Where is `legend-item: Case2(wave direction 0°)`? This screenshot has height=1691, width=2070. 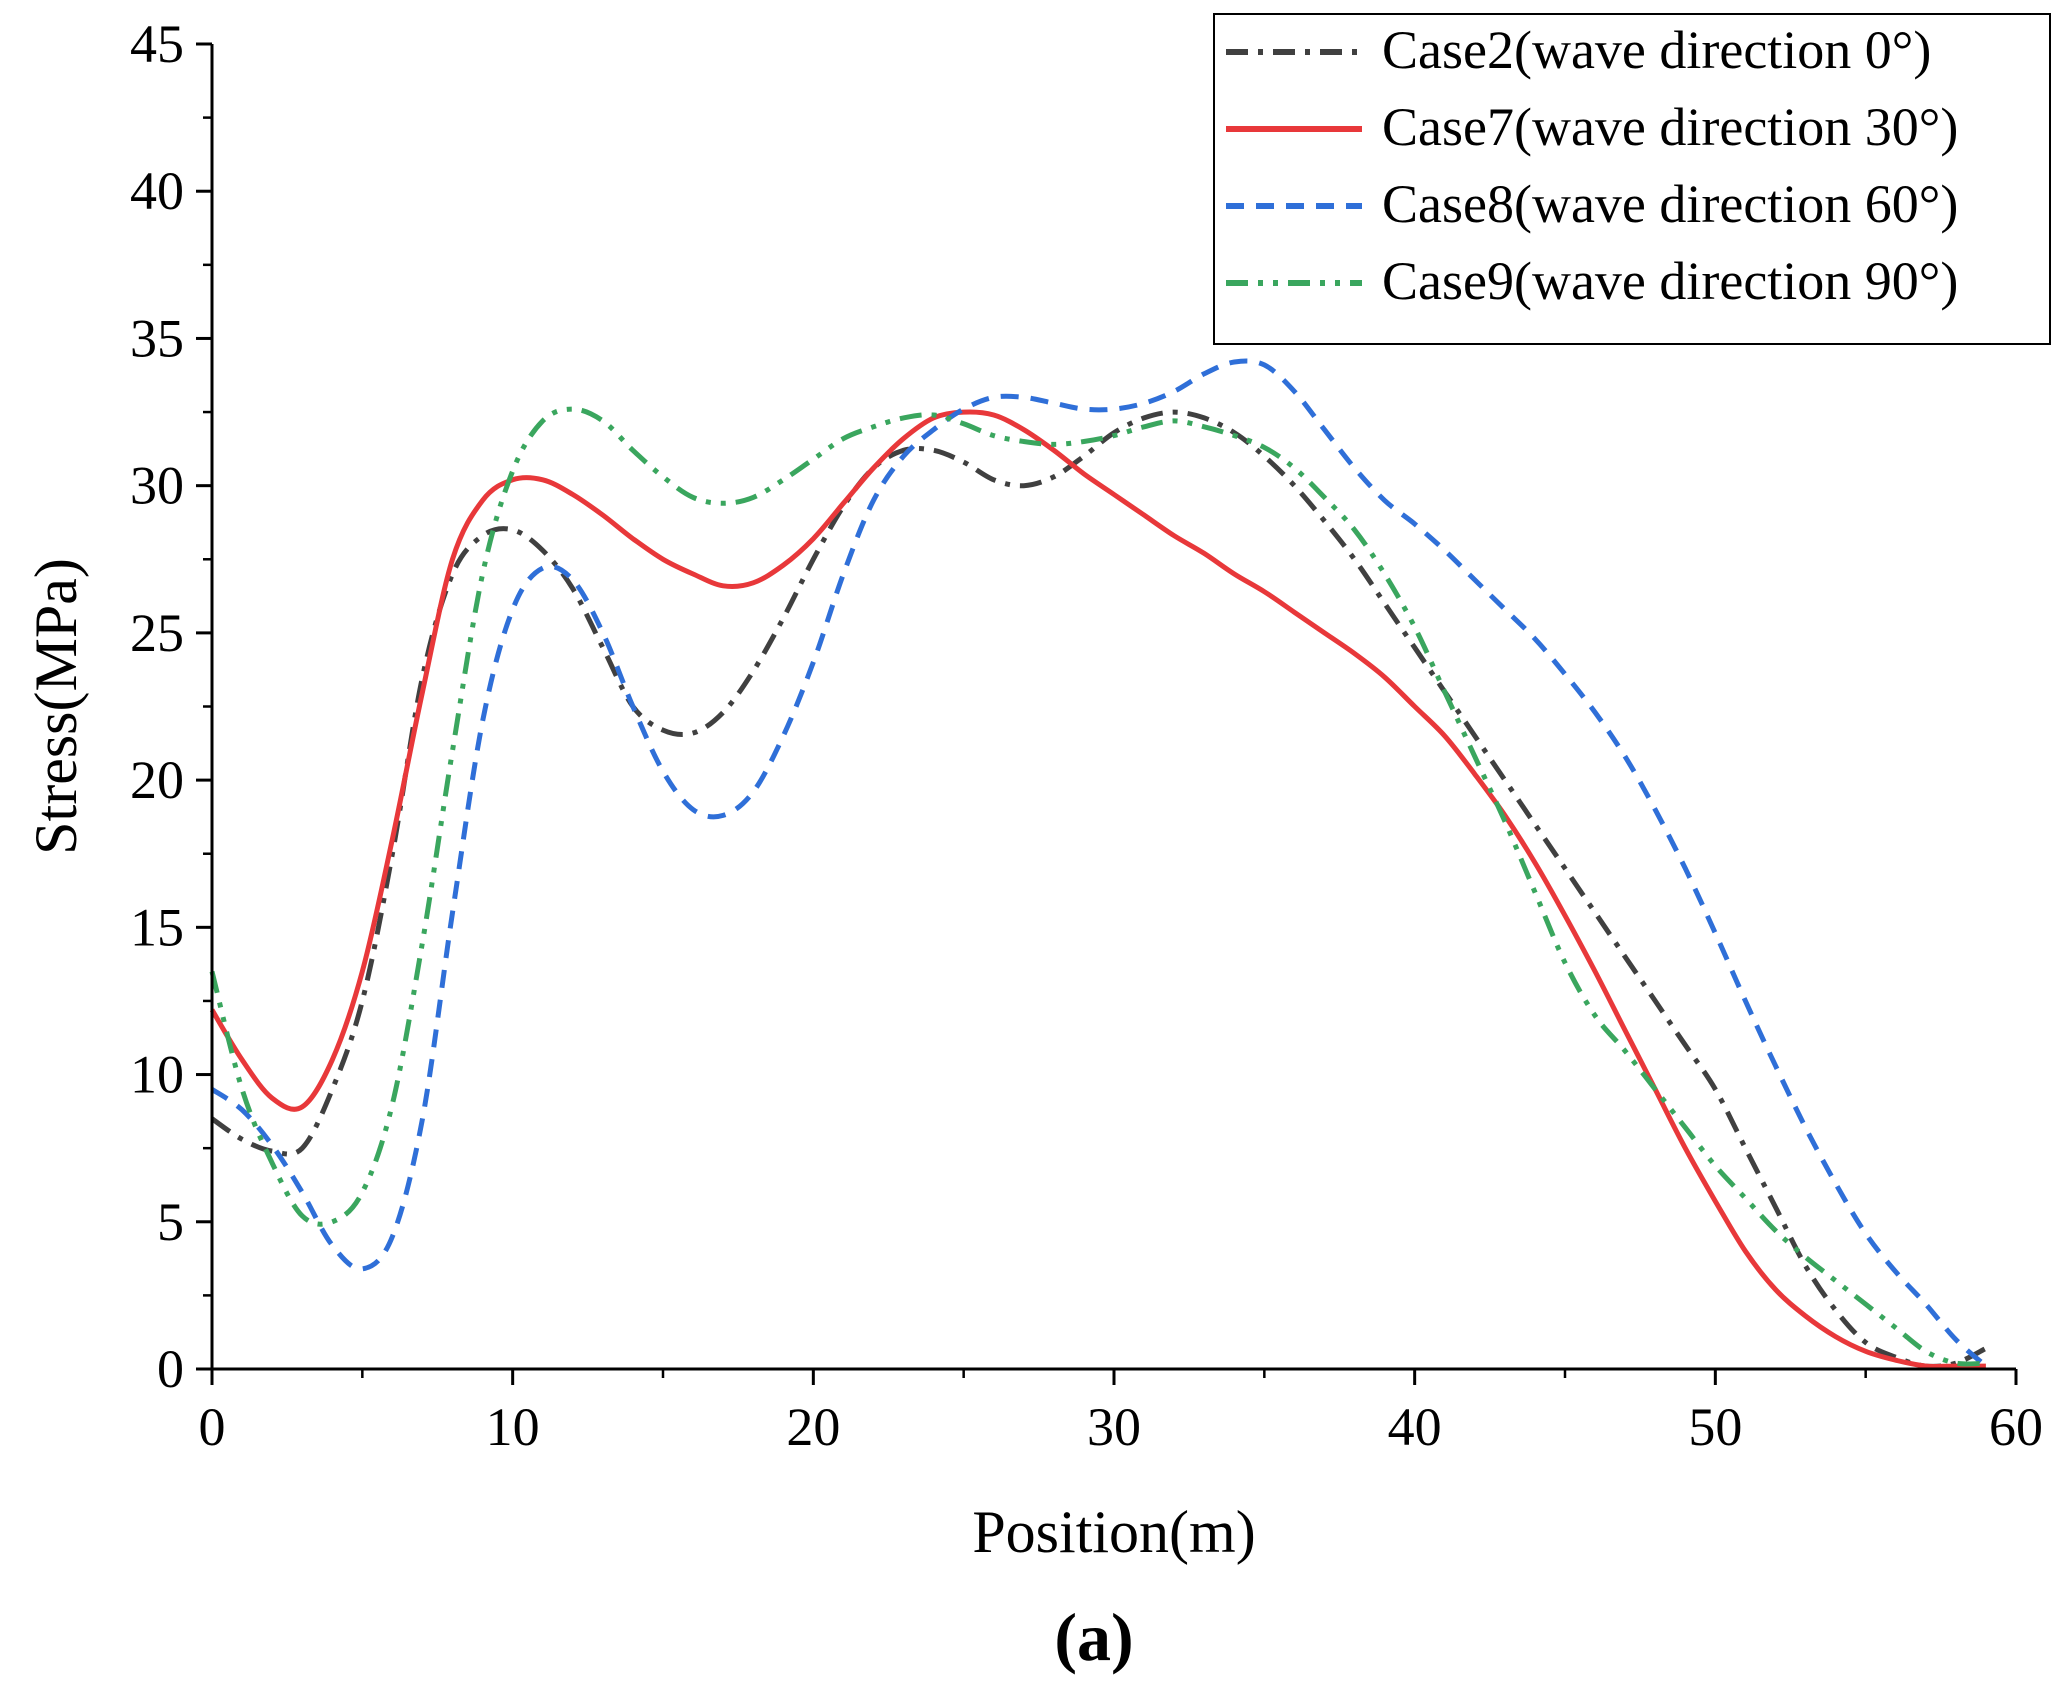
legend-item: Case2(wave direction 0°) is located at coordinates (1578, 50).